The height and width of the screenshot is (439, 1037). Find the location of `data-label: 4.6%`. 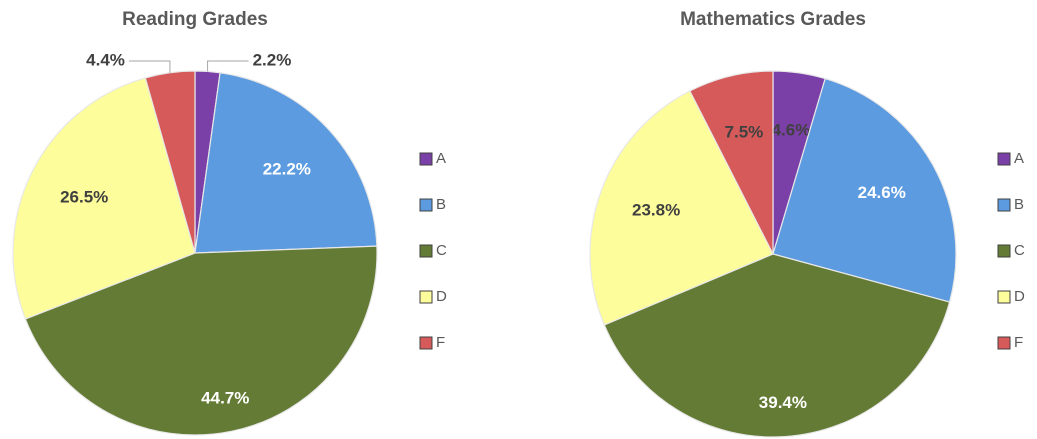

data-label: 4.6% is located at coordinates (791, 129).